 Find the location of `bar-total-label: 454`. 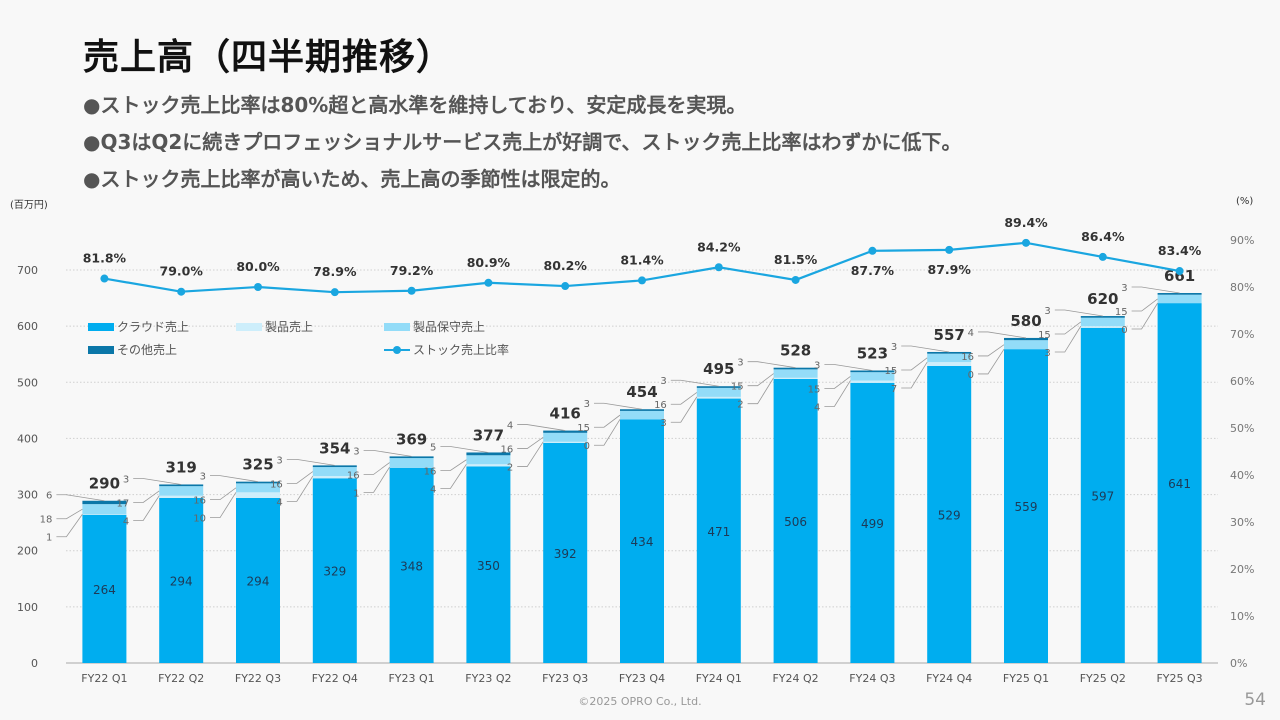

bar-total-label: 454 is located at coordinates (641, 392).